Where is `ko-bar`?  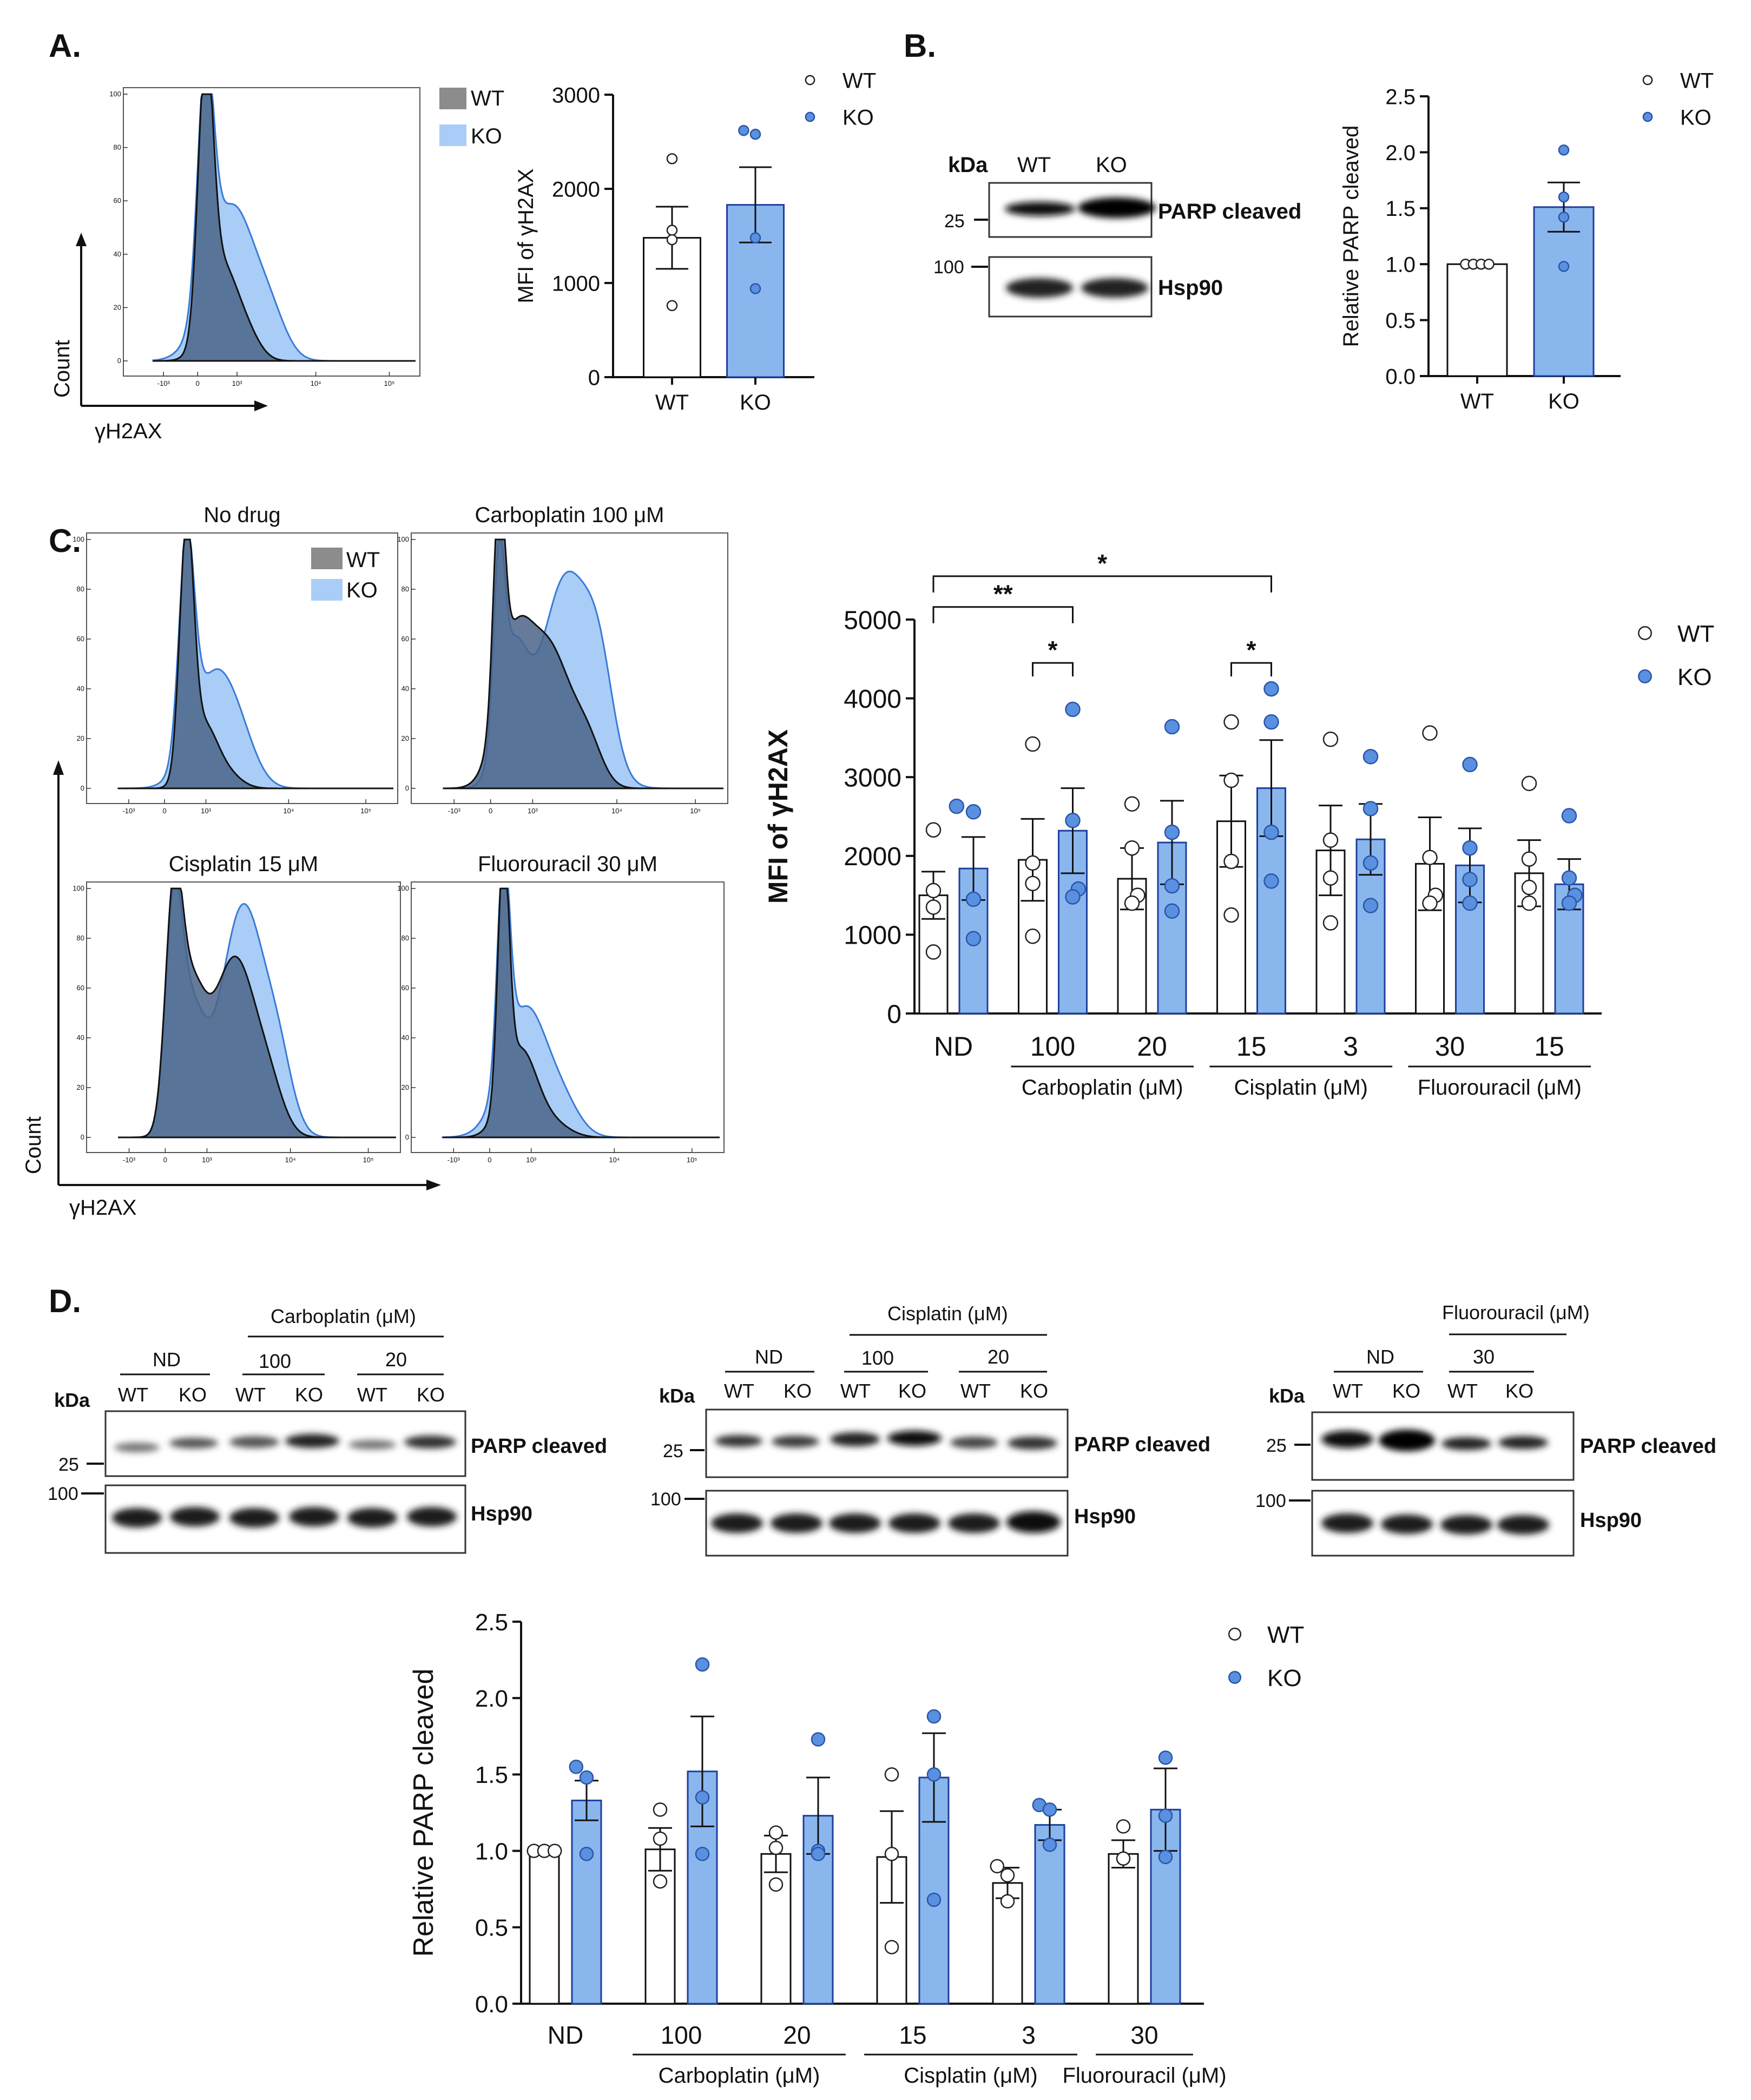
ko-bar is located at coordinates (1172, 928).